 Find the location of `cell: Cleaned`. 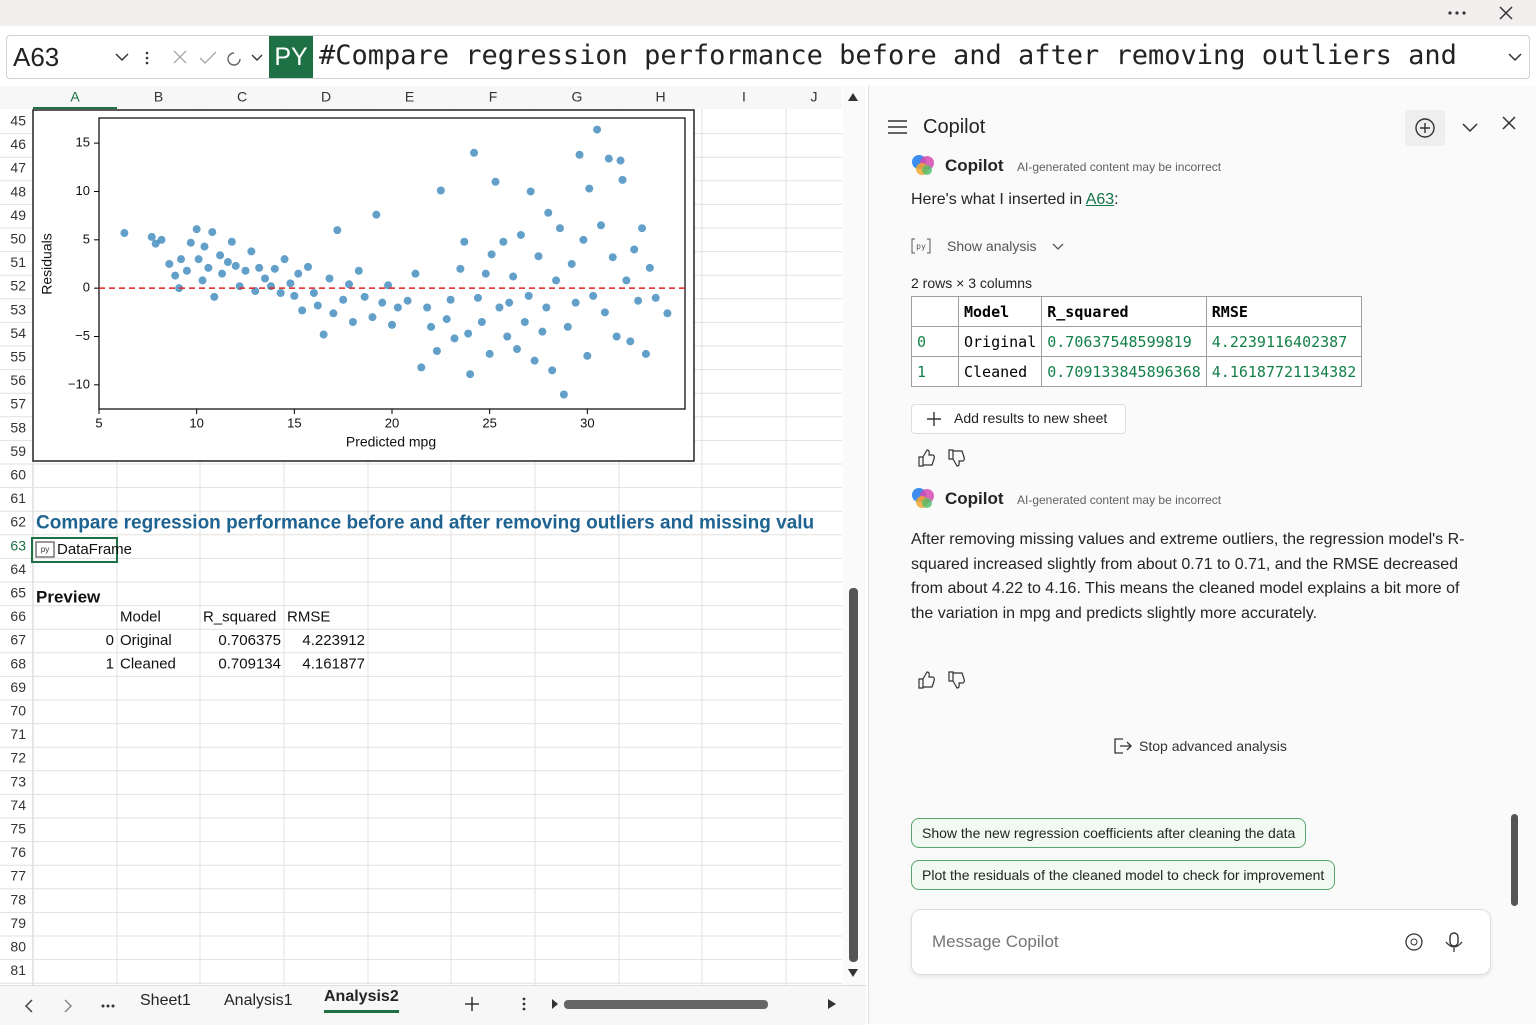

cell: Cleaned is located at coordinates (148, 664).